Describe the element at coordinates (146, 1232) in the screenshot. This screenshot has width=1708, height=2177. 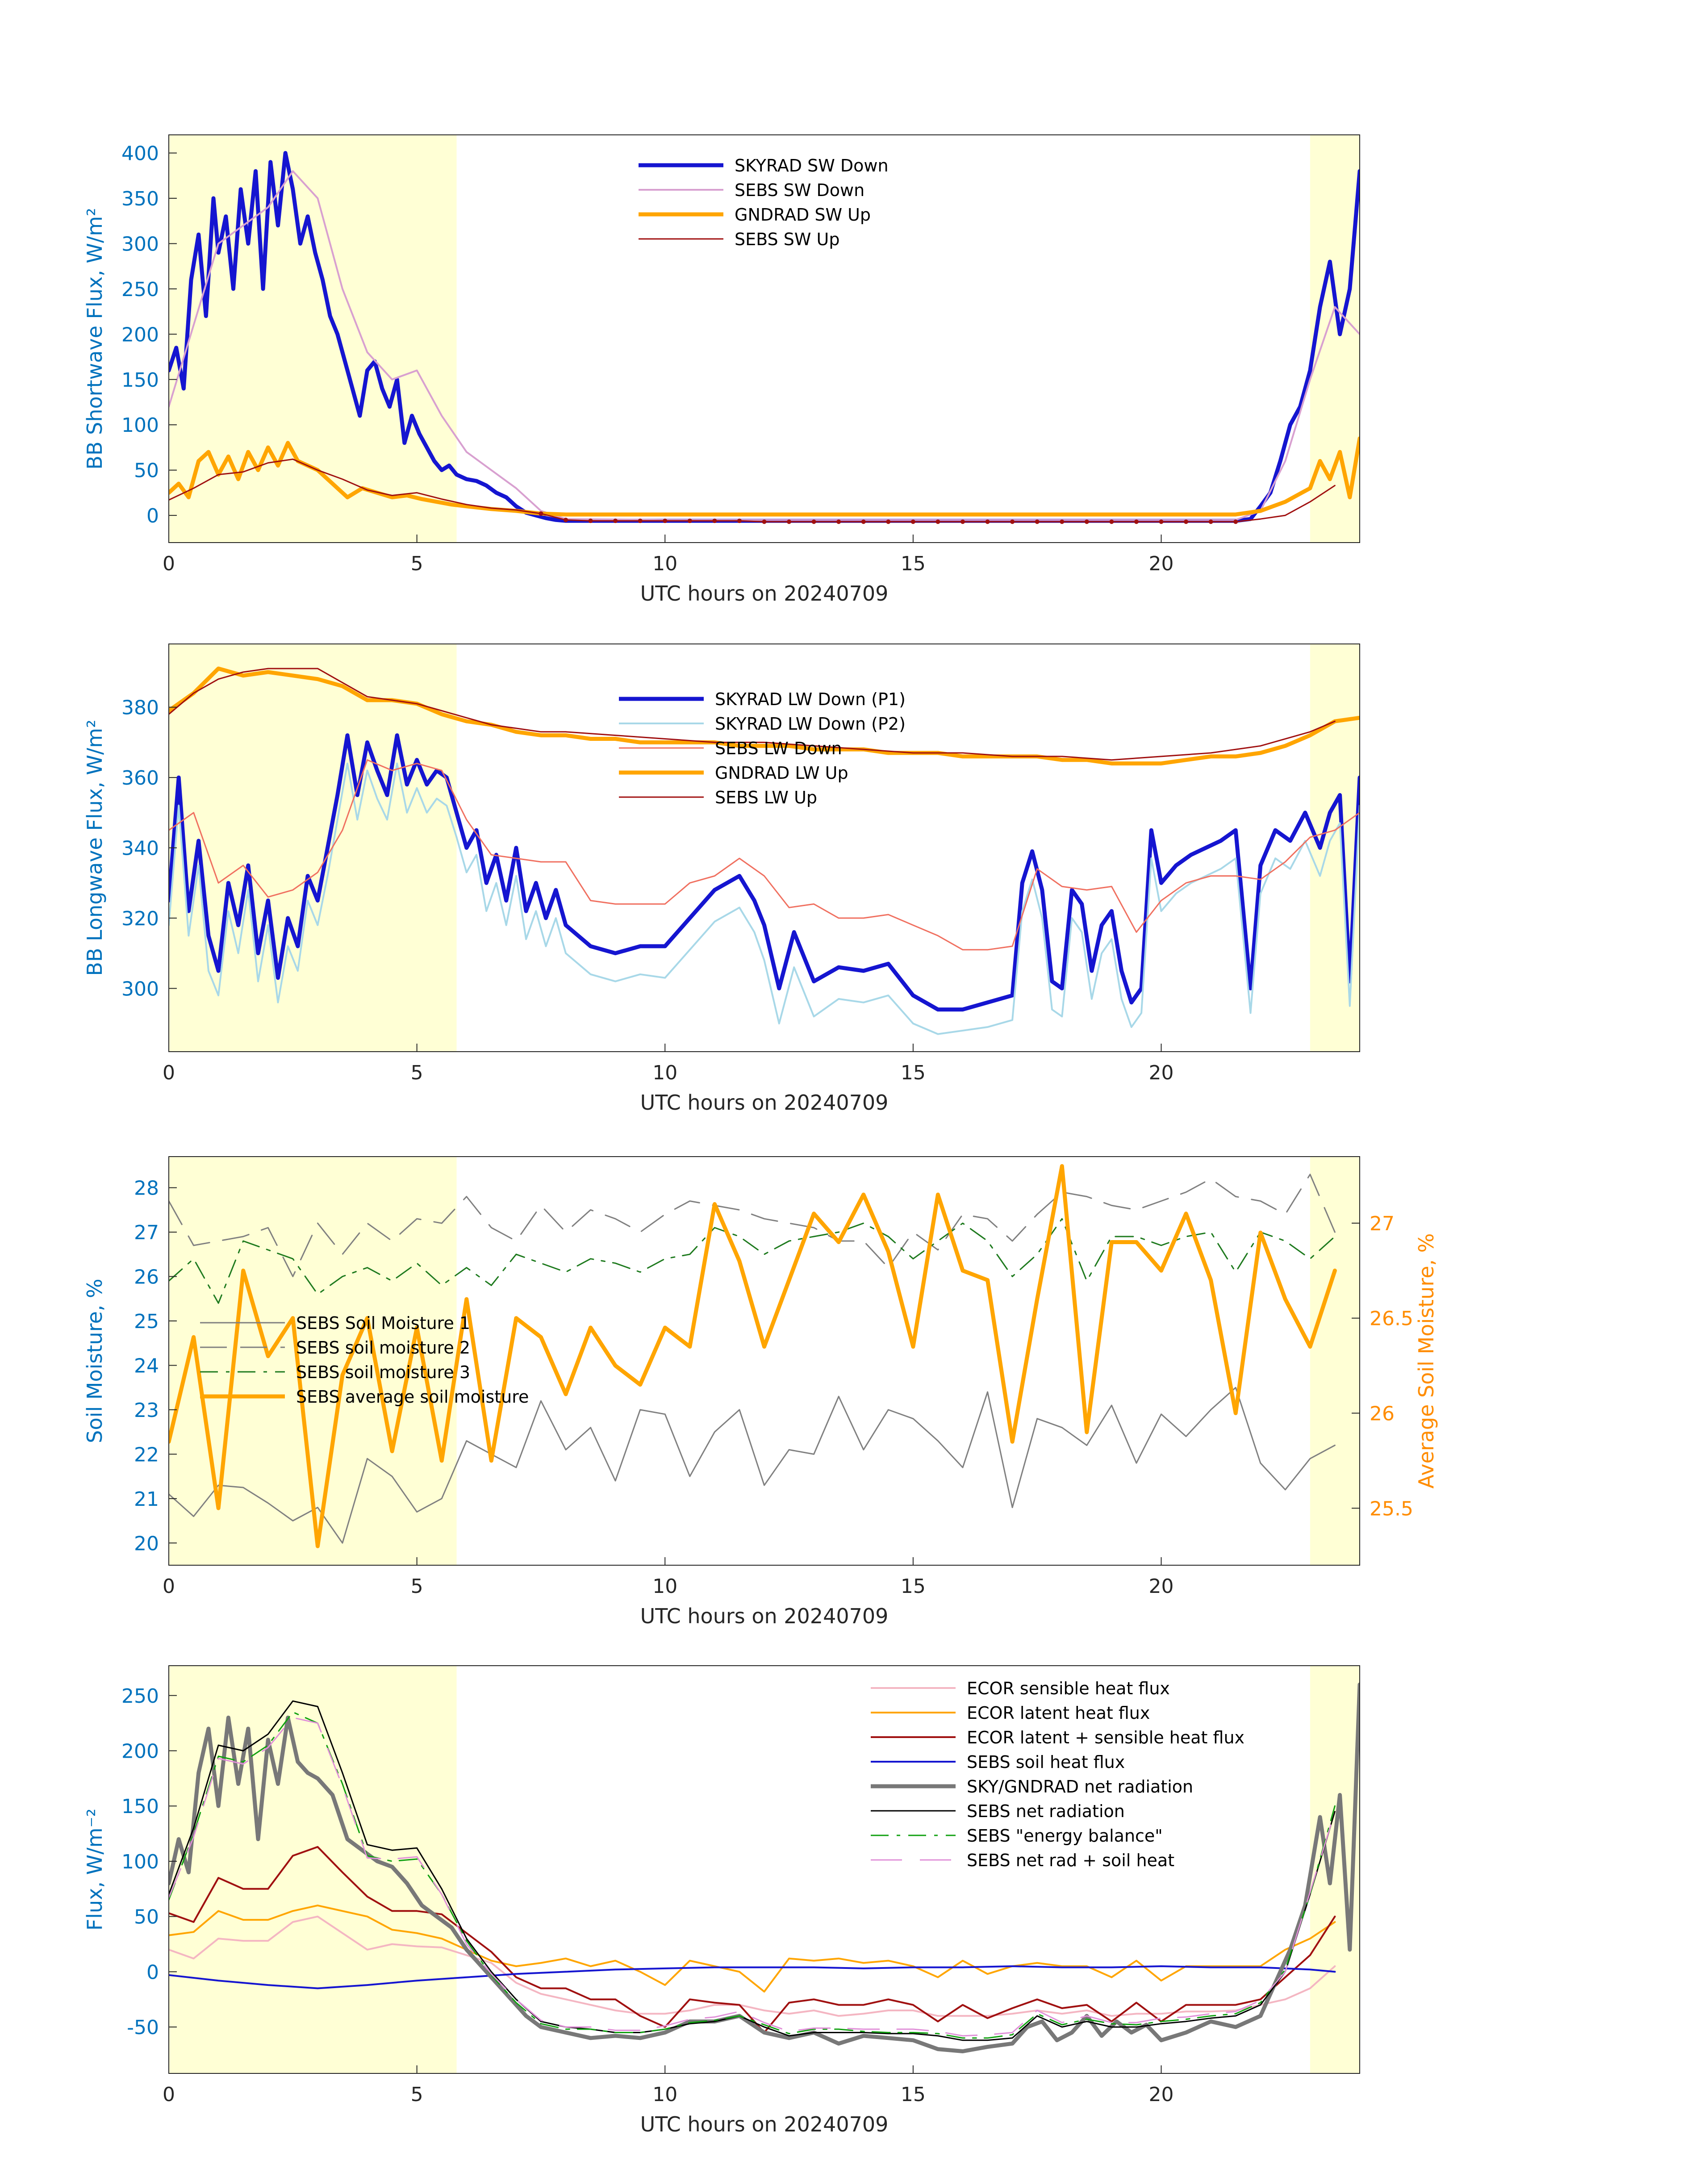
I see `y-tick-label: 27` at that location.